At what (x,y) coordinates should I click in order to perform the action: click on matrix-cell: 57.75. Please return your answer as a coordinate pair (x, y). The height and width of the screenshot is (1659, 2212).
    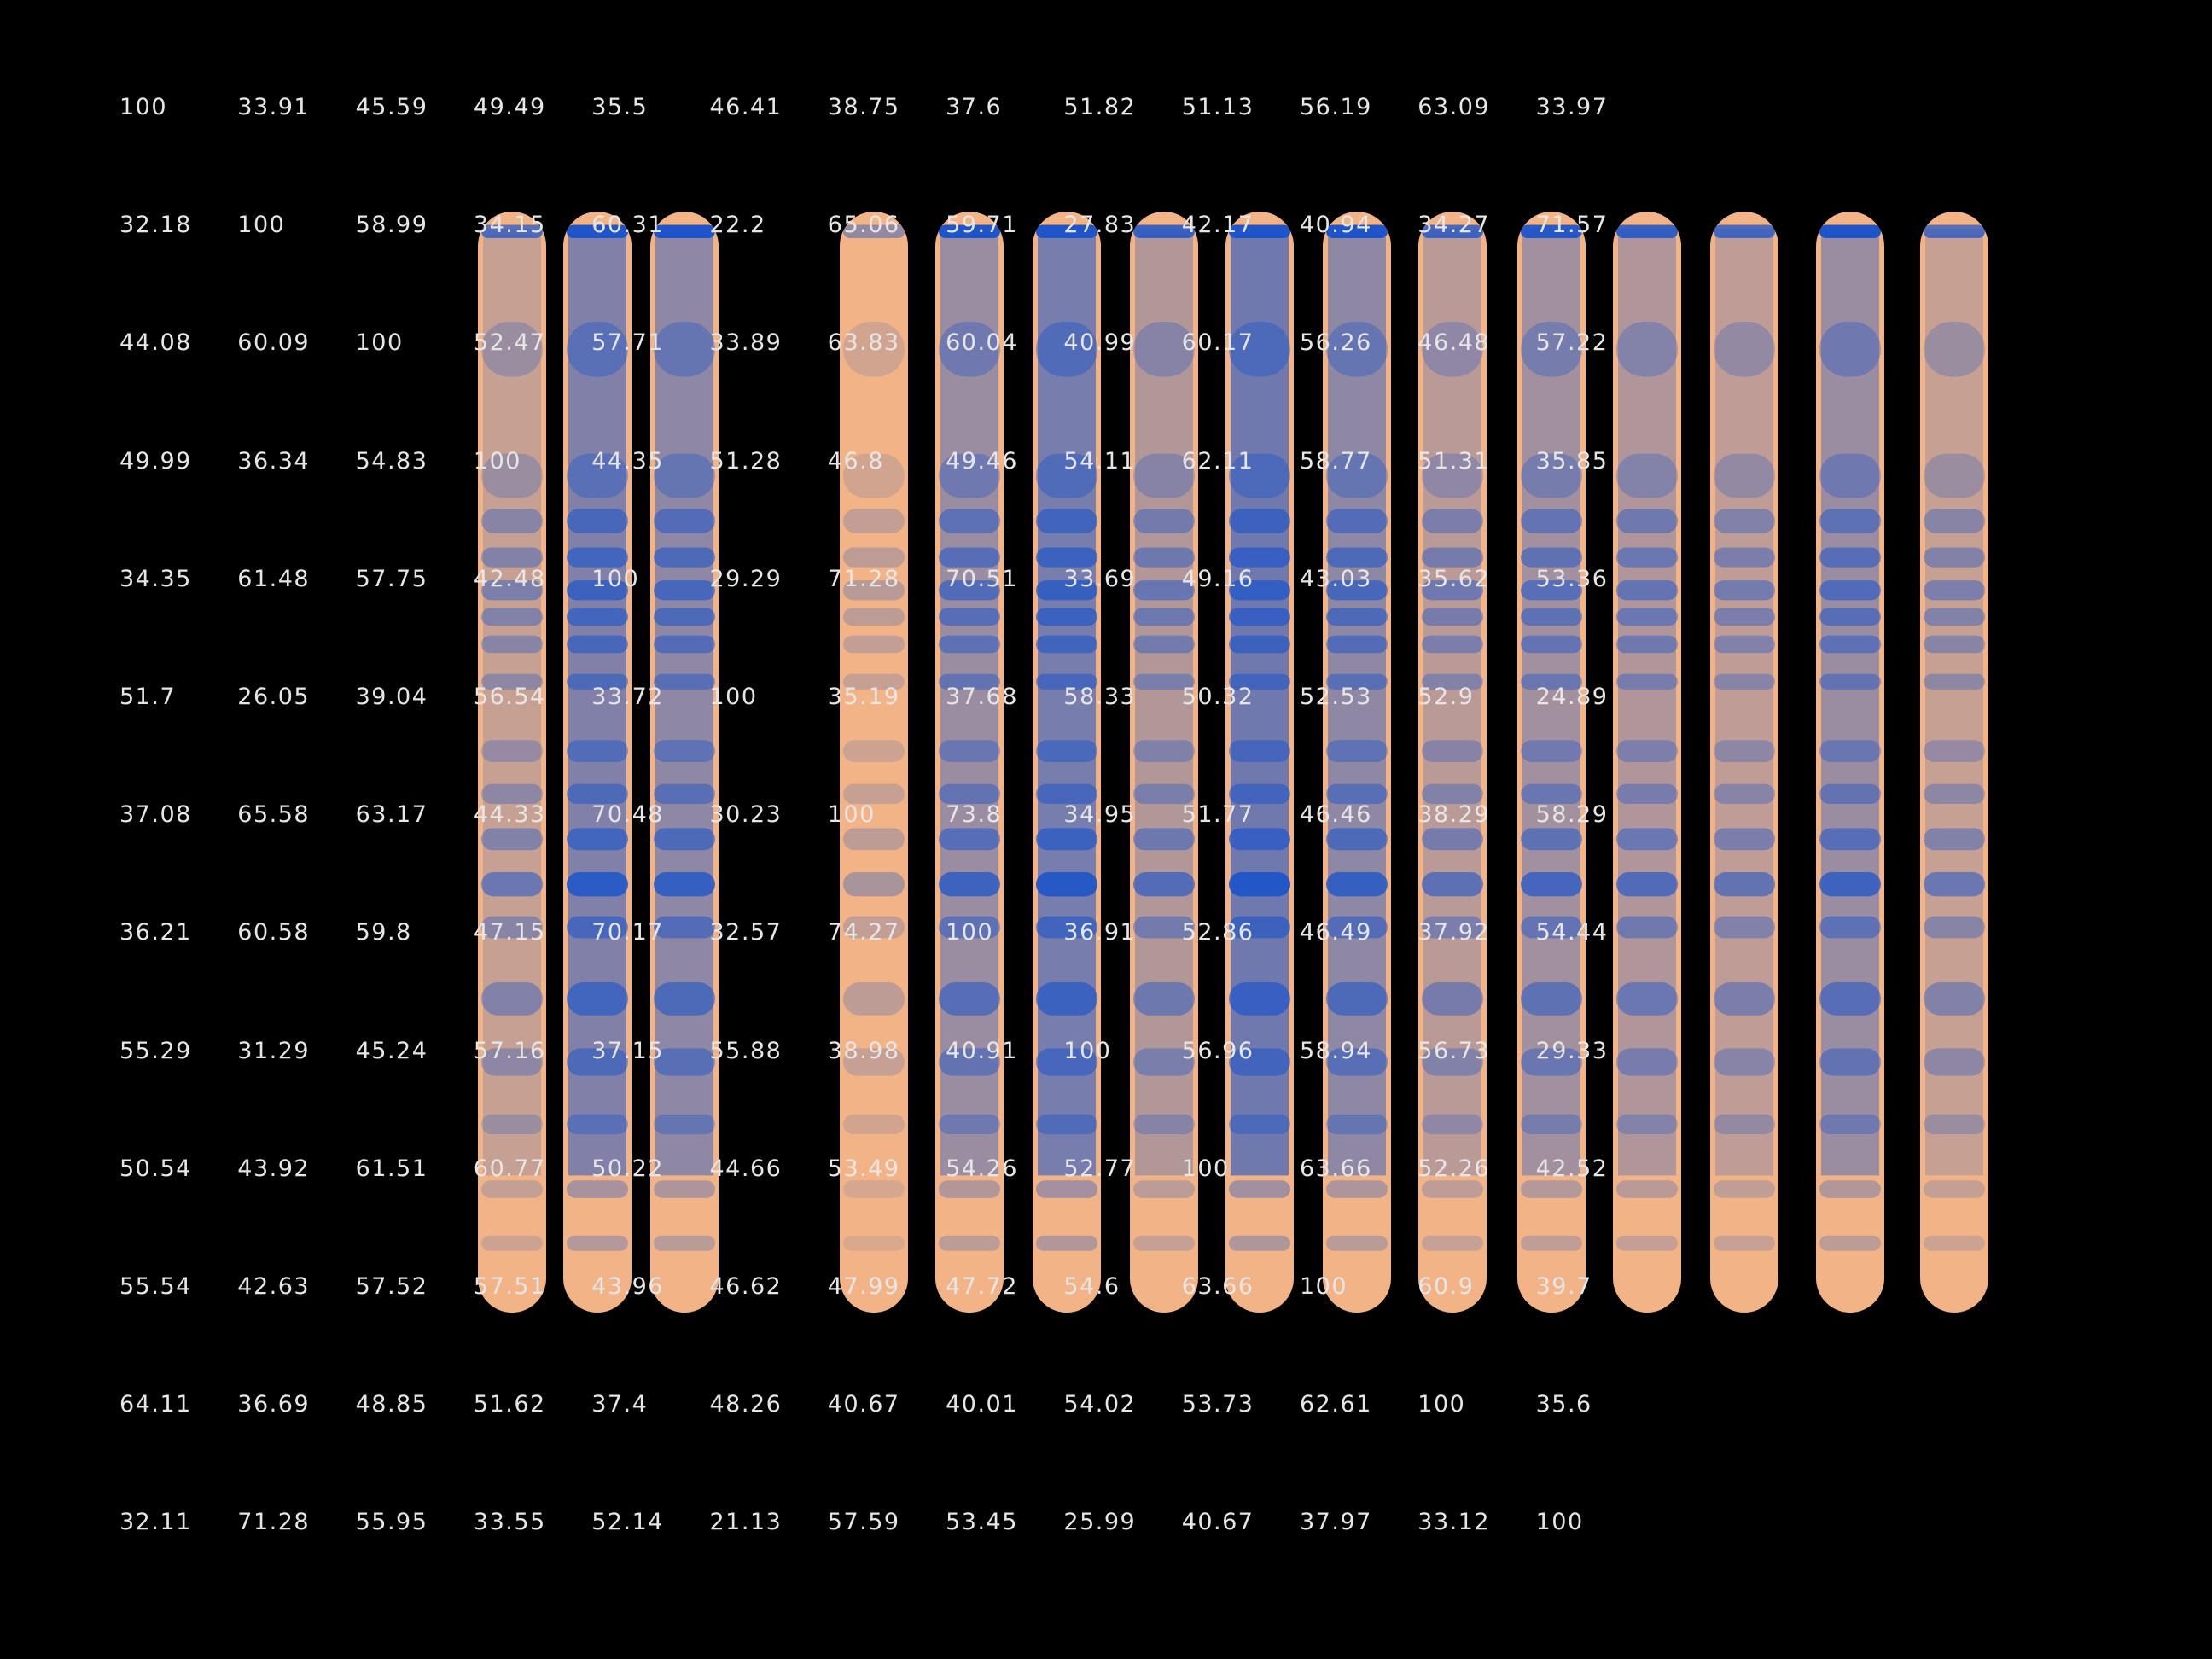
    Looking at the image, I should click on (391, 578).